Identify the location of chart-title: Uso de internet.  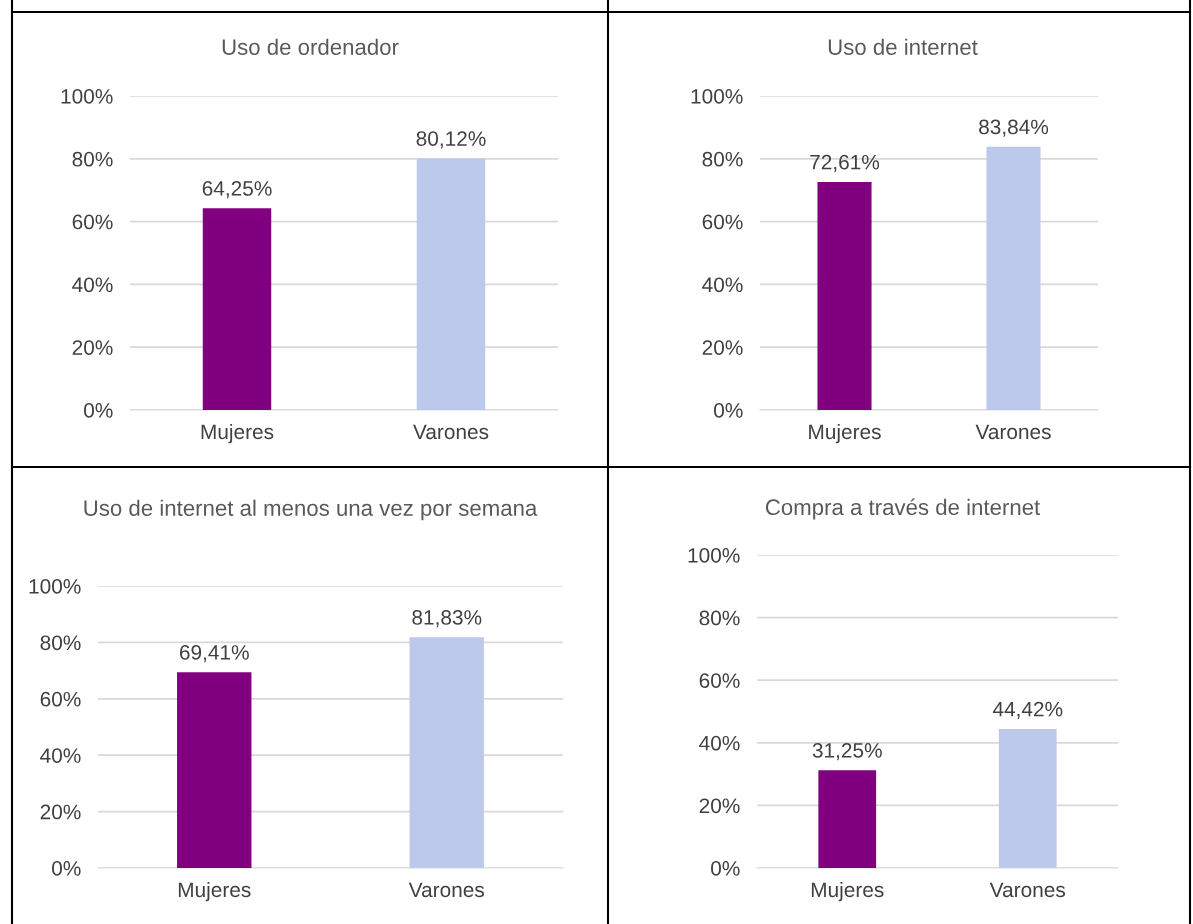
(903, 46).